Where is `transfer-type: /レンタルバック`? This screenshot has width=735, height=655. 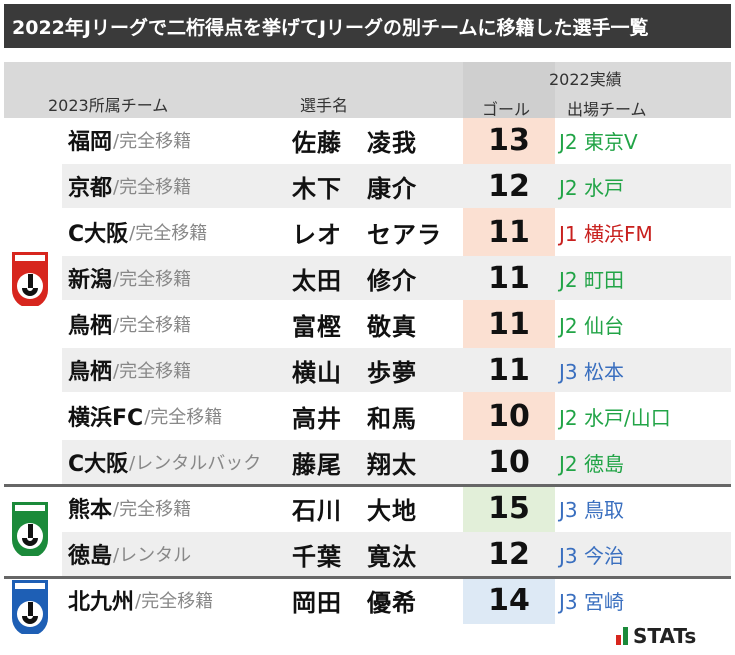
transfer-type: /レンタルバック is located at coordinates (195, 463).